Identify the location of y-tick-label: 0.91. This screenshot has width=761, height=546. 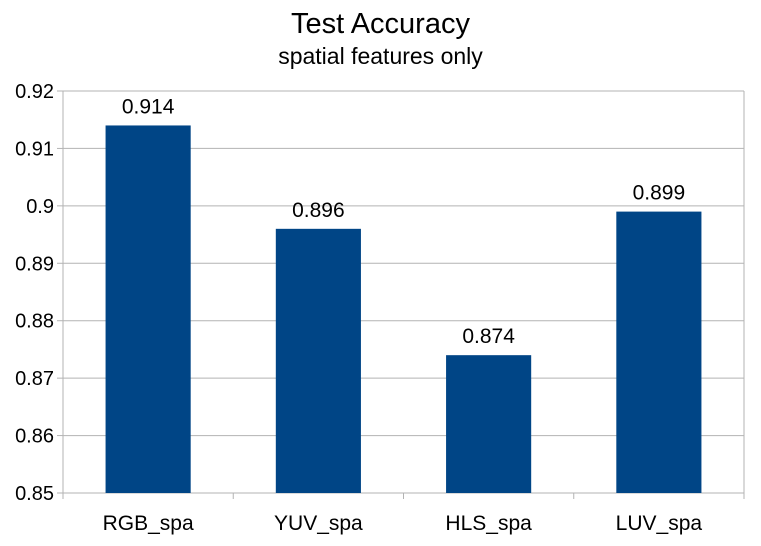
(34, 149).